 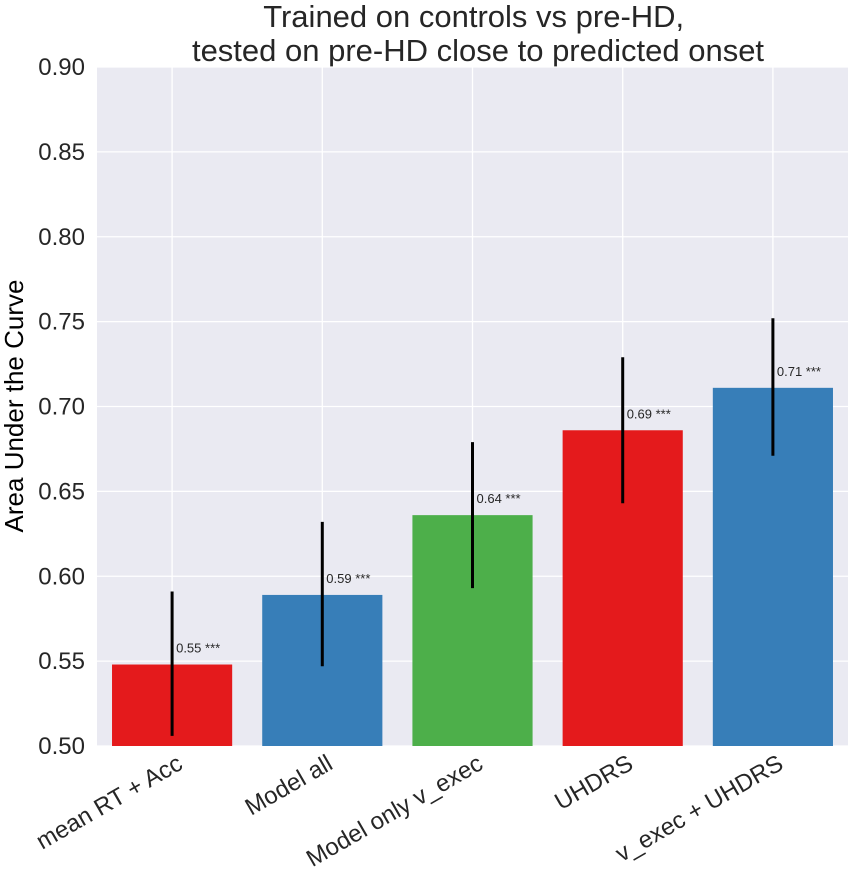 What do you see at coordinates (14, 406) in the screenshot?
I see `y-axis-label: Area Under the Curve` at bounding box center [14, 406].